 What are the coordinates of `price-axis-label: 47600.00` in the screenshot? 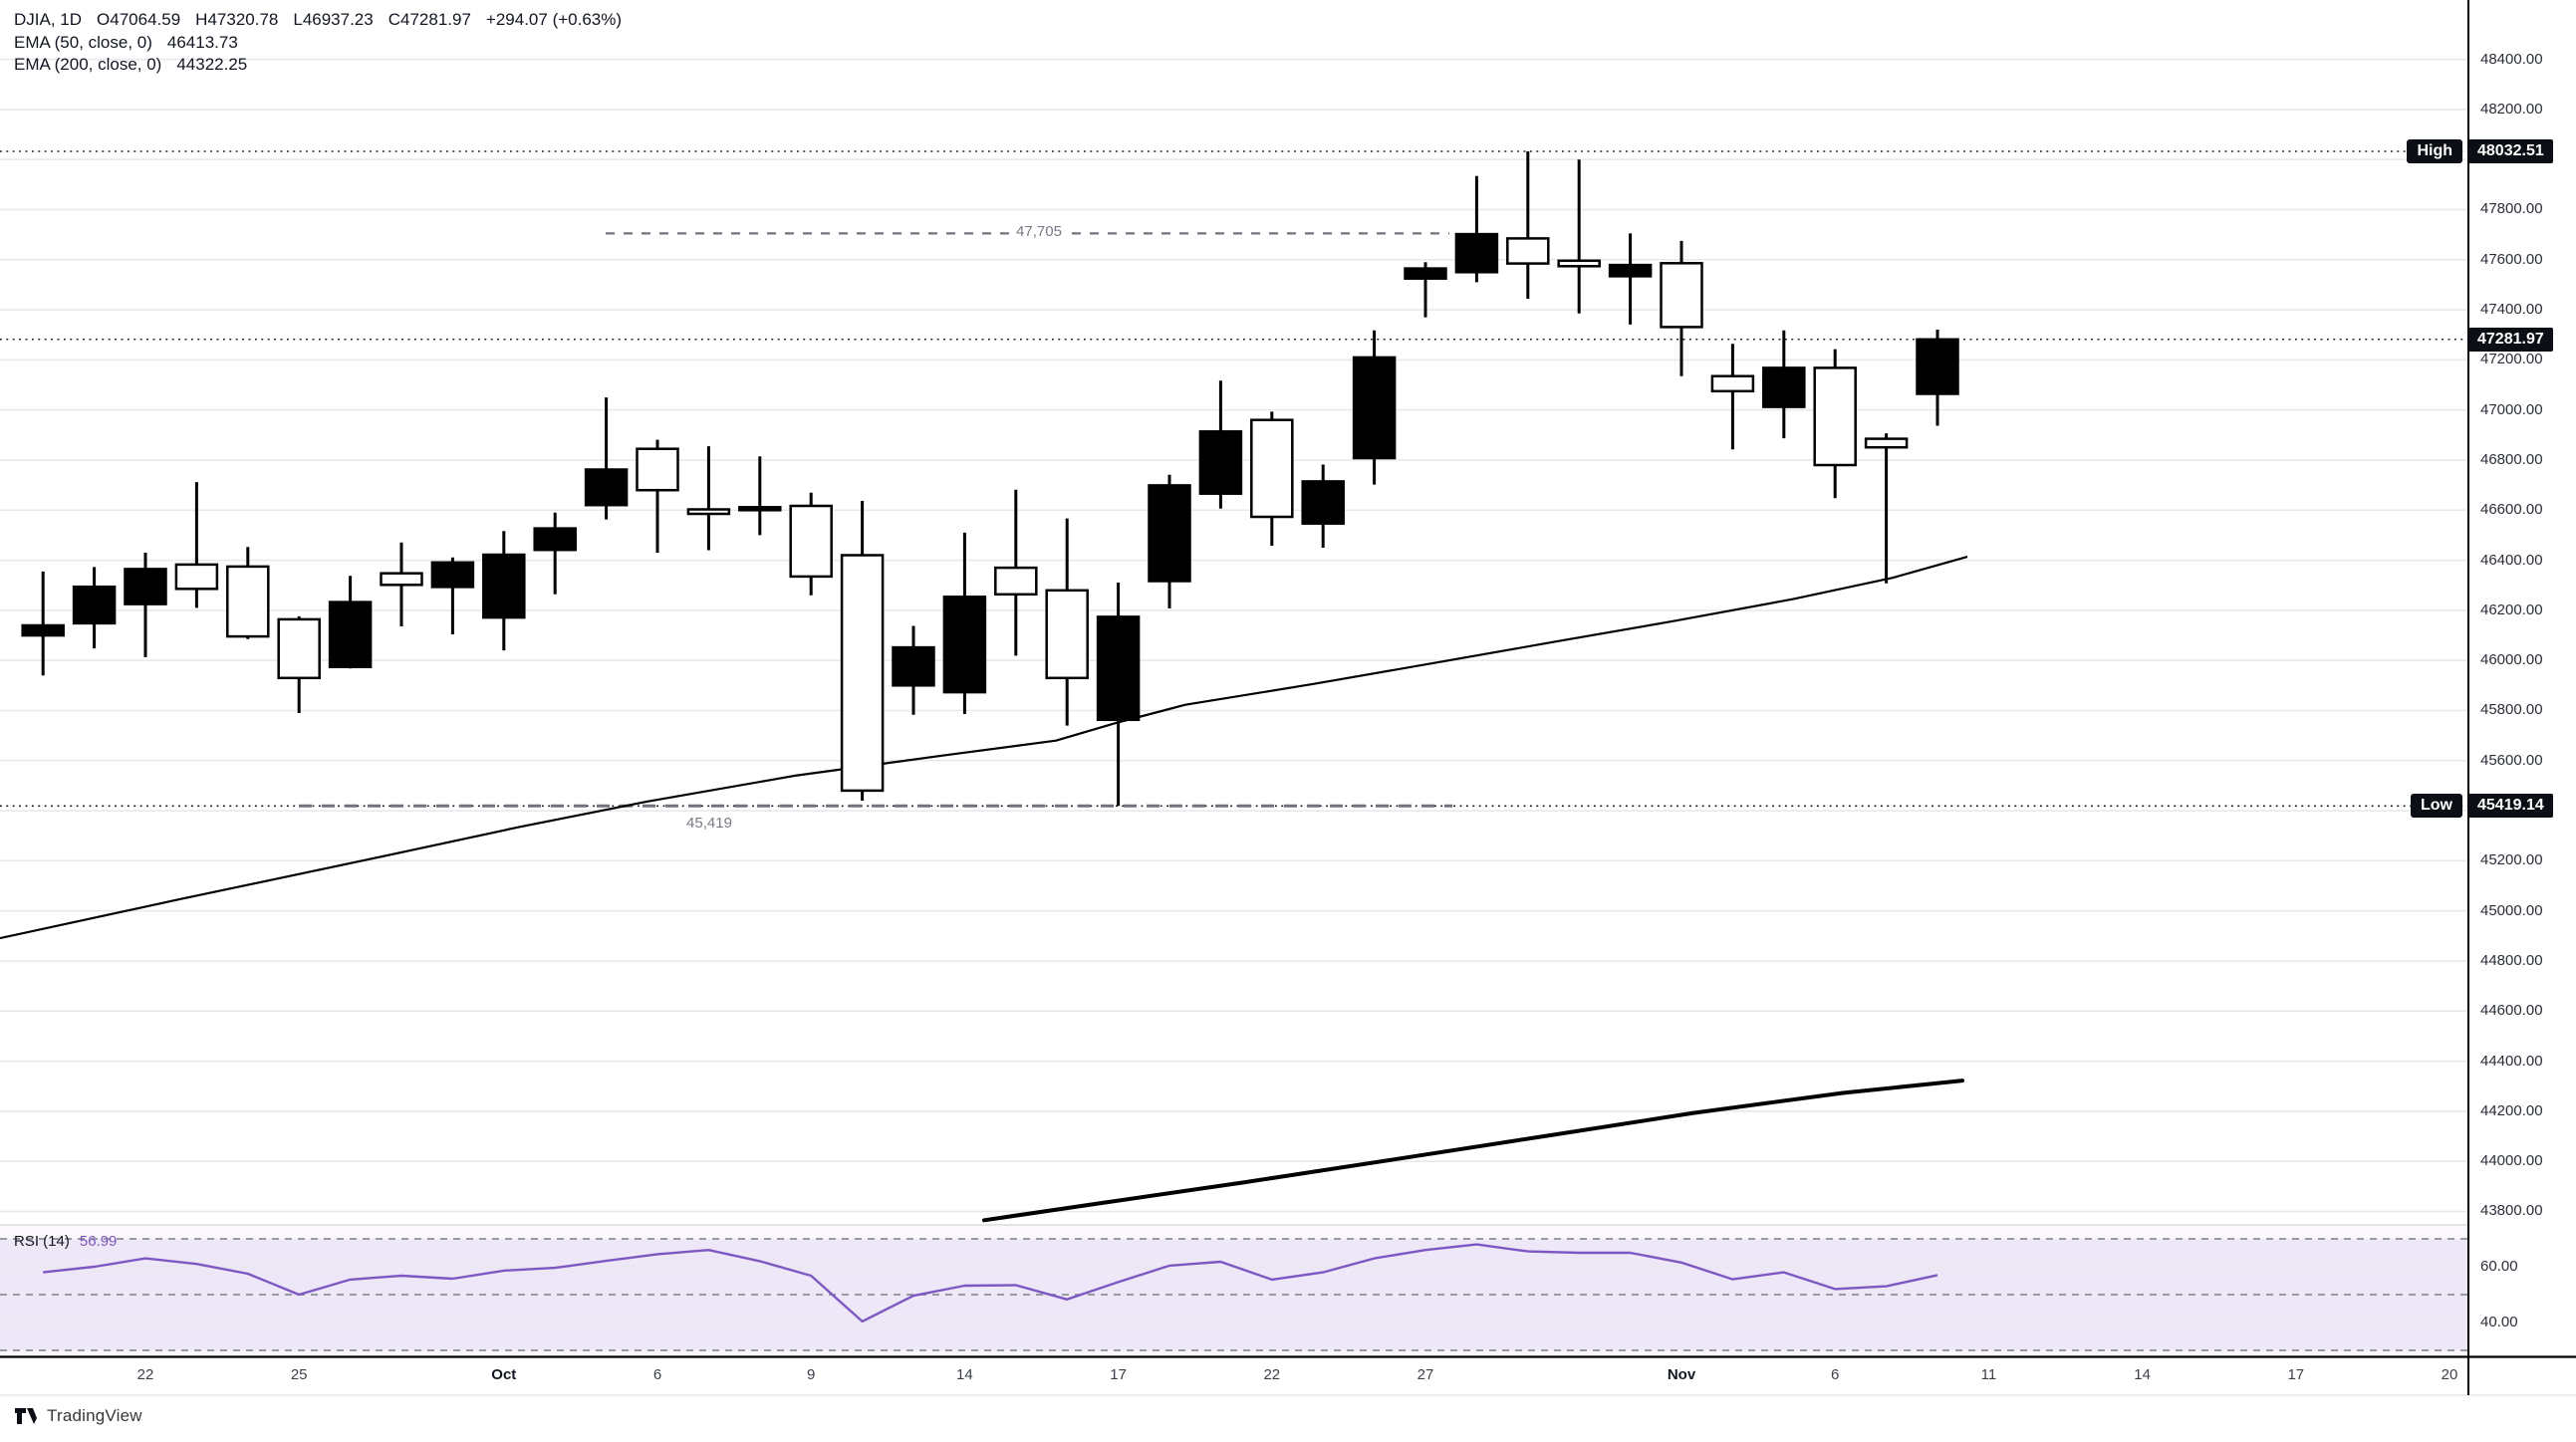 It's located at (2511, 259).